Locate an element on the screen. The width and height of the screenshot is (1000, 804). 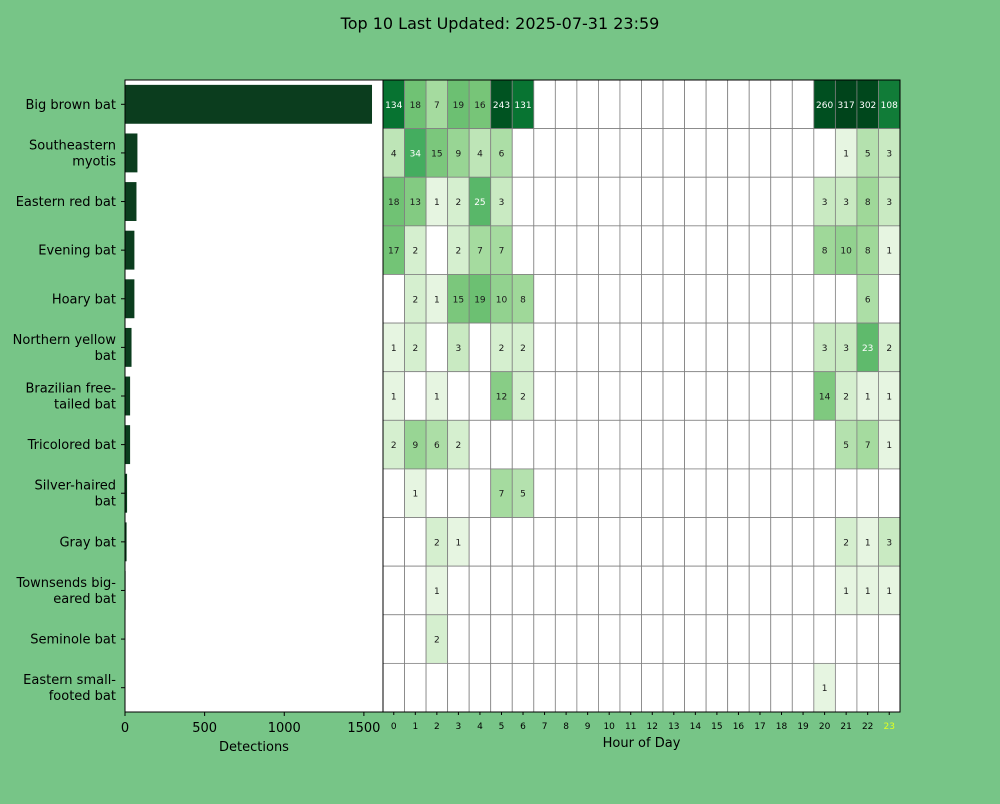
hour-tick-label: 21 is located at coordinates (845, 727).